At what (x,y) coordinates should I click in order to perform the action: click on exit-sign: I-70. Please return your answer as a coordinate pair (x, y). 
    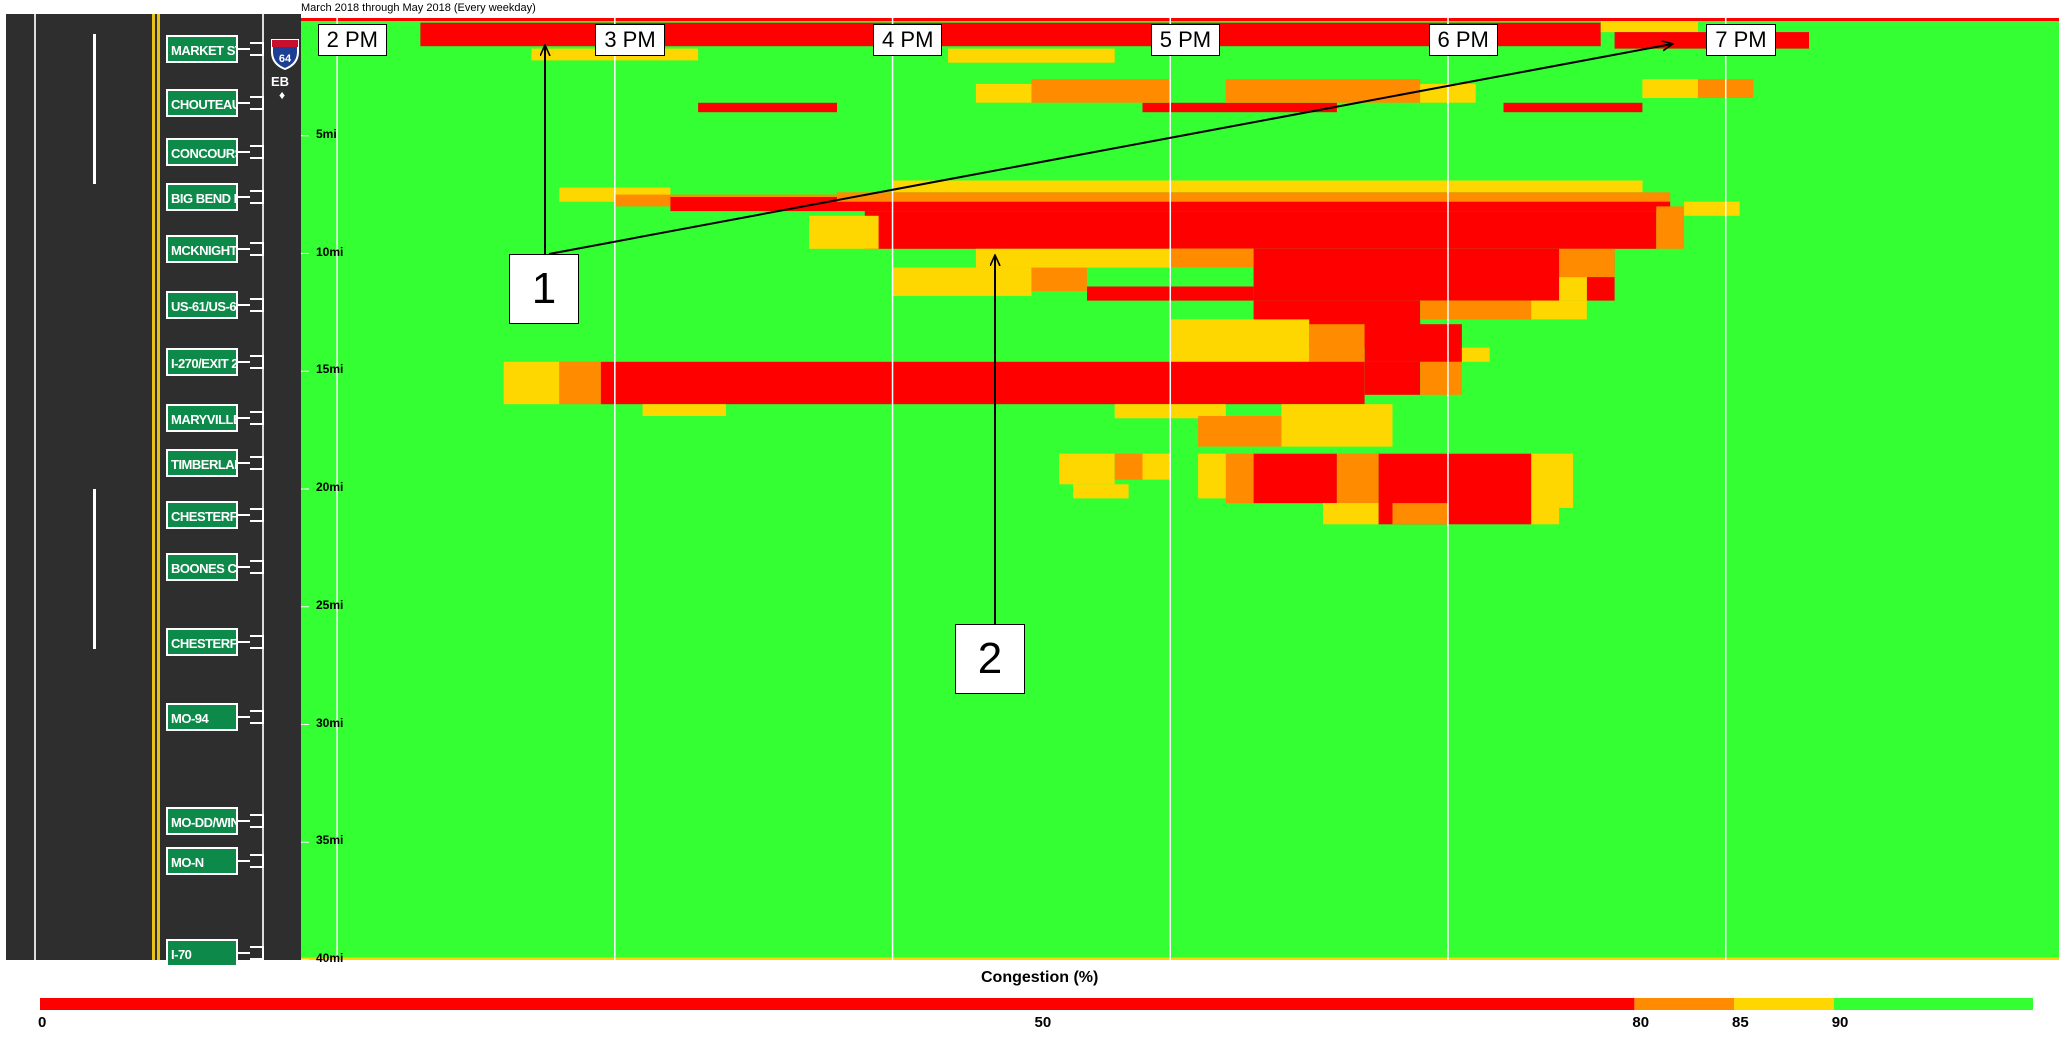
    Looking at the image, I should click on (202, 952).